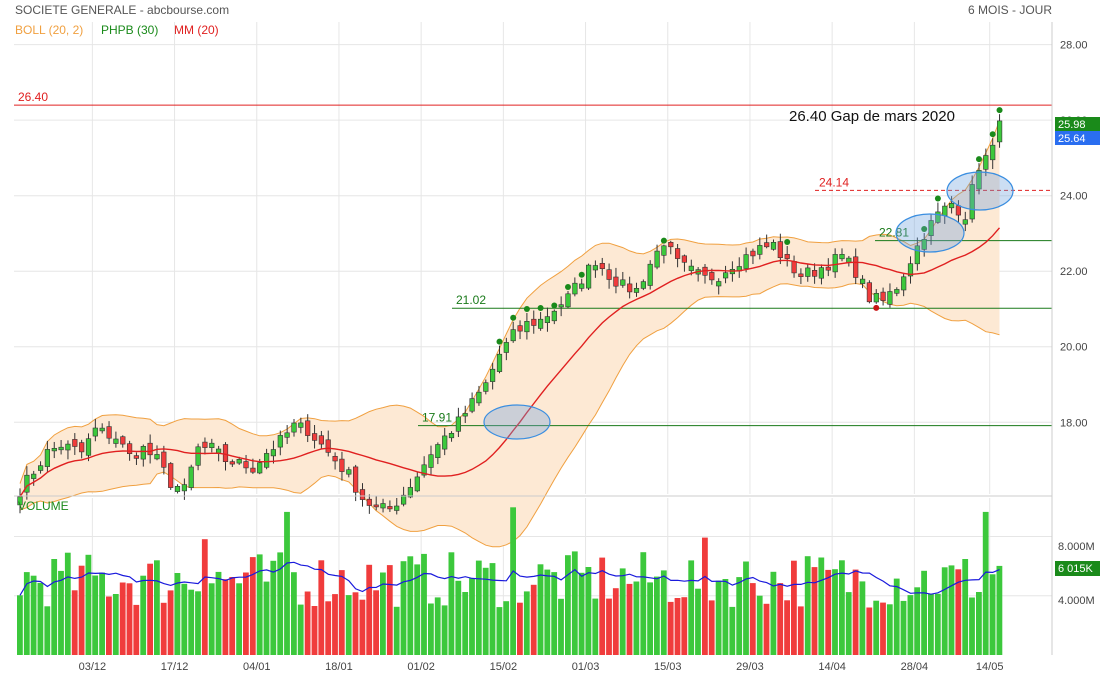 The width and height of the screenshot is (1102, 677). I want to click on legend-boll: BOLL (20, 2), so click(49, 30).